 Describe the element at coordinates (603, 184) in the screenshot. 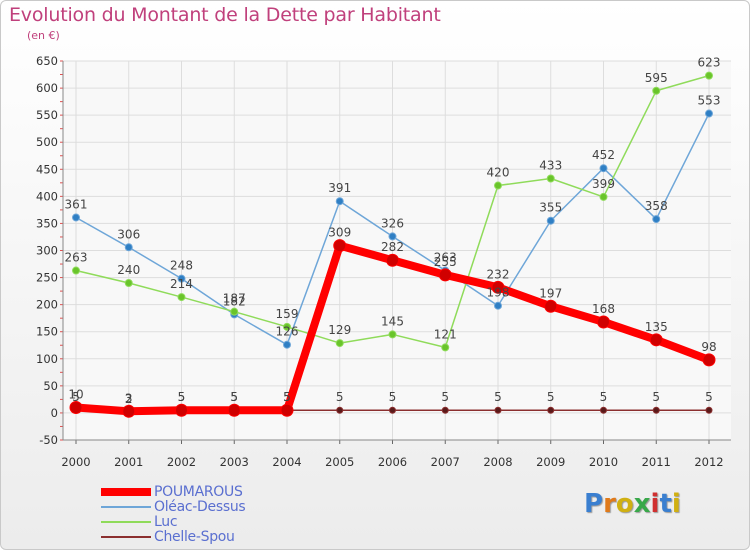

I see `data-label: 399` at that location.